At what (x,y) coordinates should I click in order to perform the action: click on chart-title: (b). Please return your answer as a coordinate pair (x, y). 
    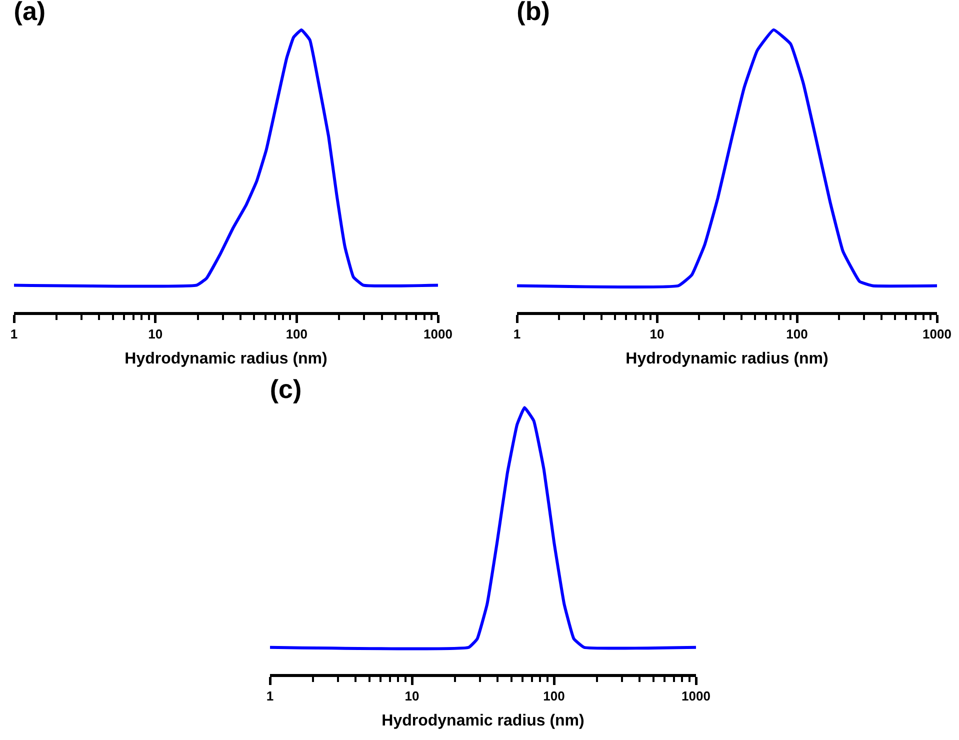
    Looking at the image, I should click on (533, 13).